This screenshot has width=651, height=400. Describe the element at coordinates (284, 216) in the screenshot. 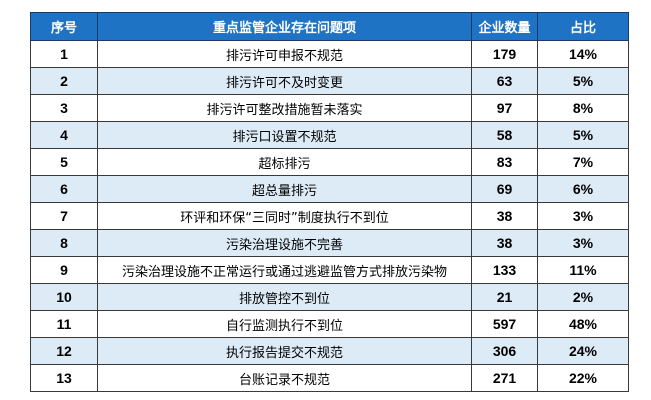

I see `issue-cell: 环评和环保“三同时”制度执行不到位` at that location.